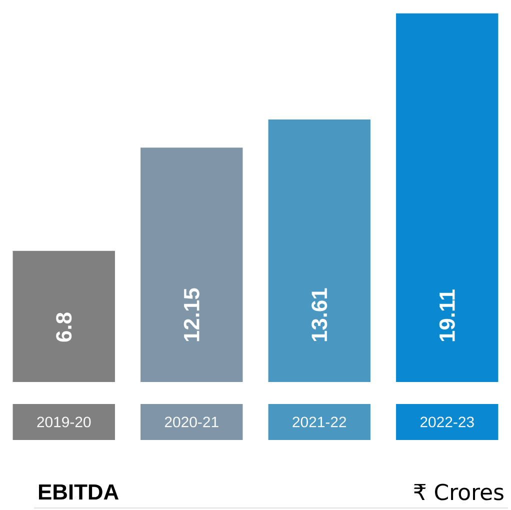  What do you see at coordinates (78, 492) in the screenshot?
I see `text: EBITDA` at bounding box center [78, 492].